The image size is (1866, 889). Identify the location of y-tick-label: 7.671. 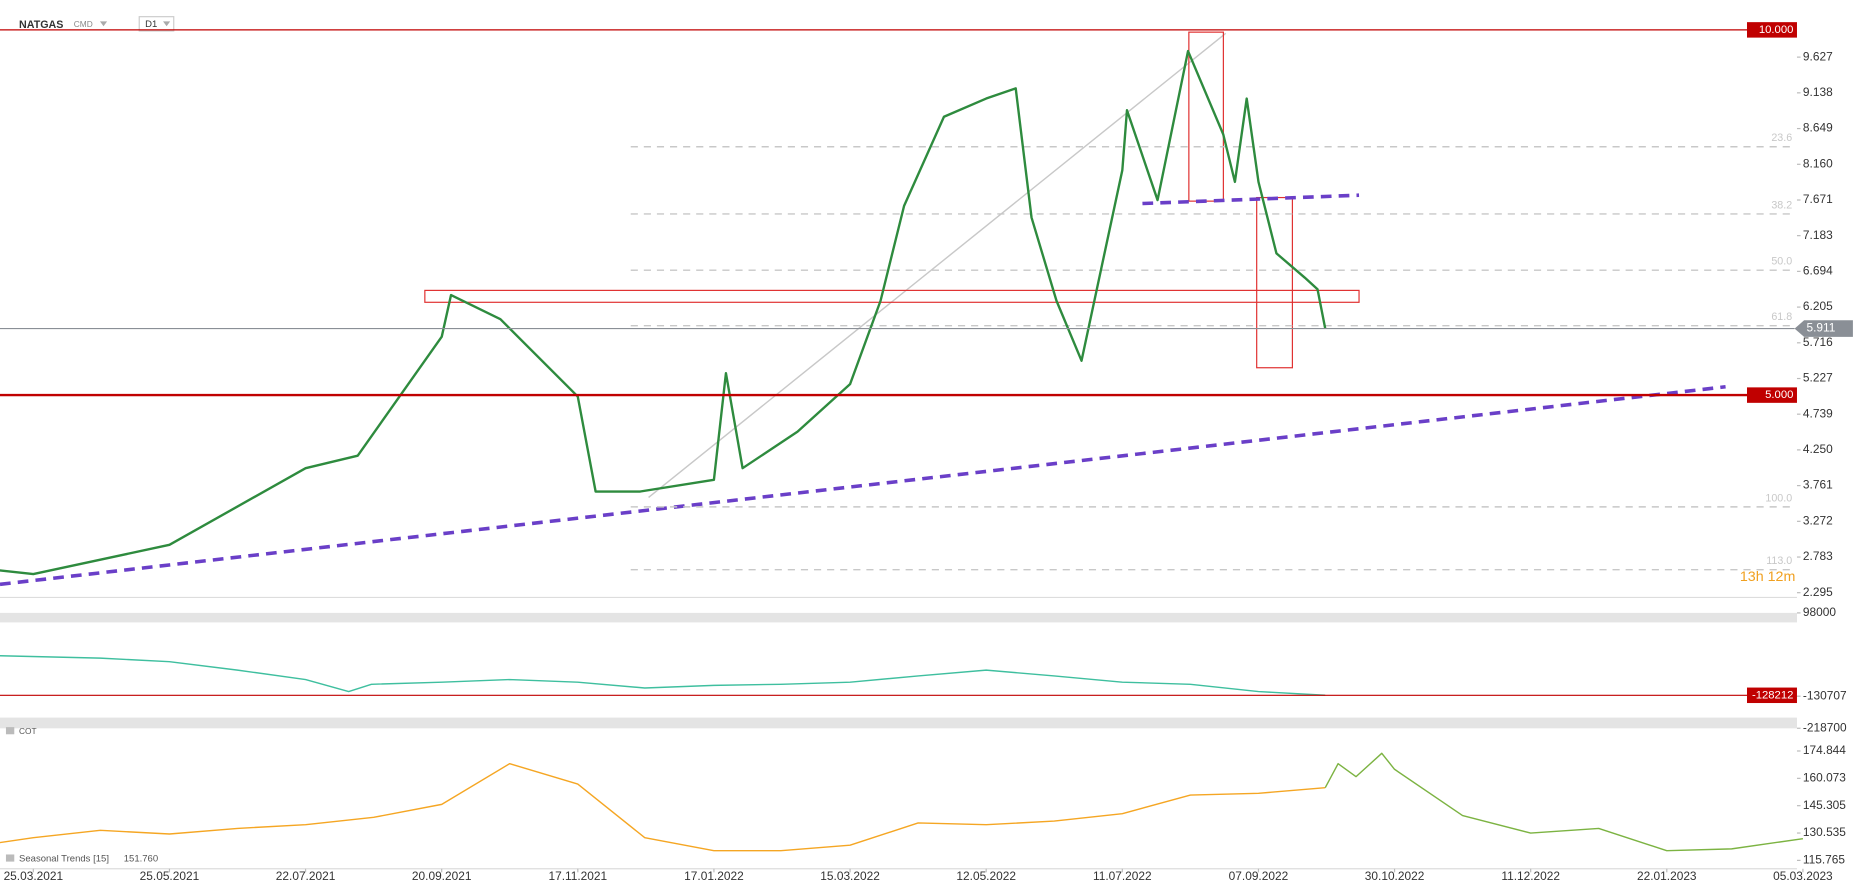
(1818, 199).